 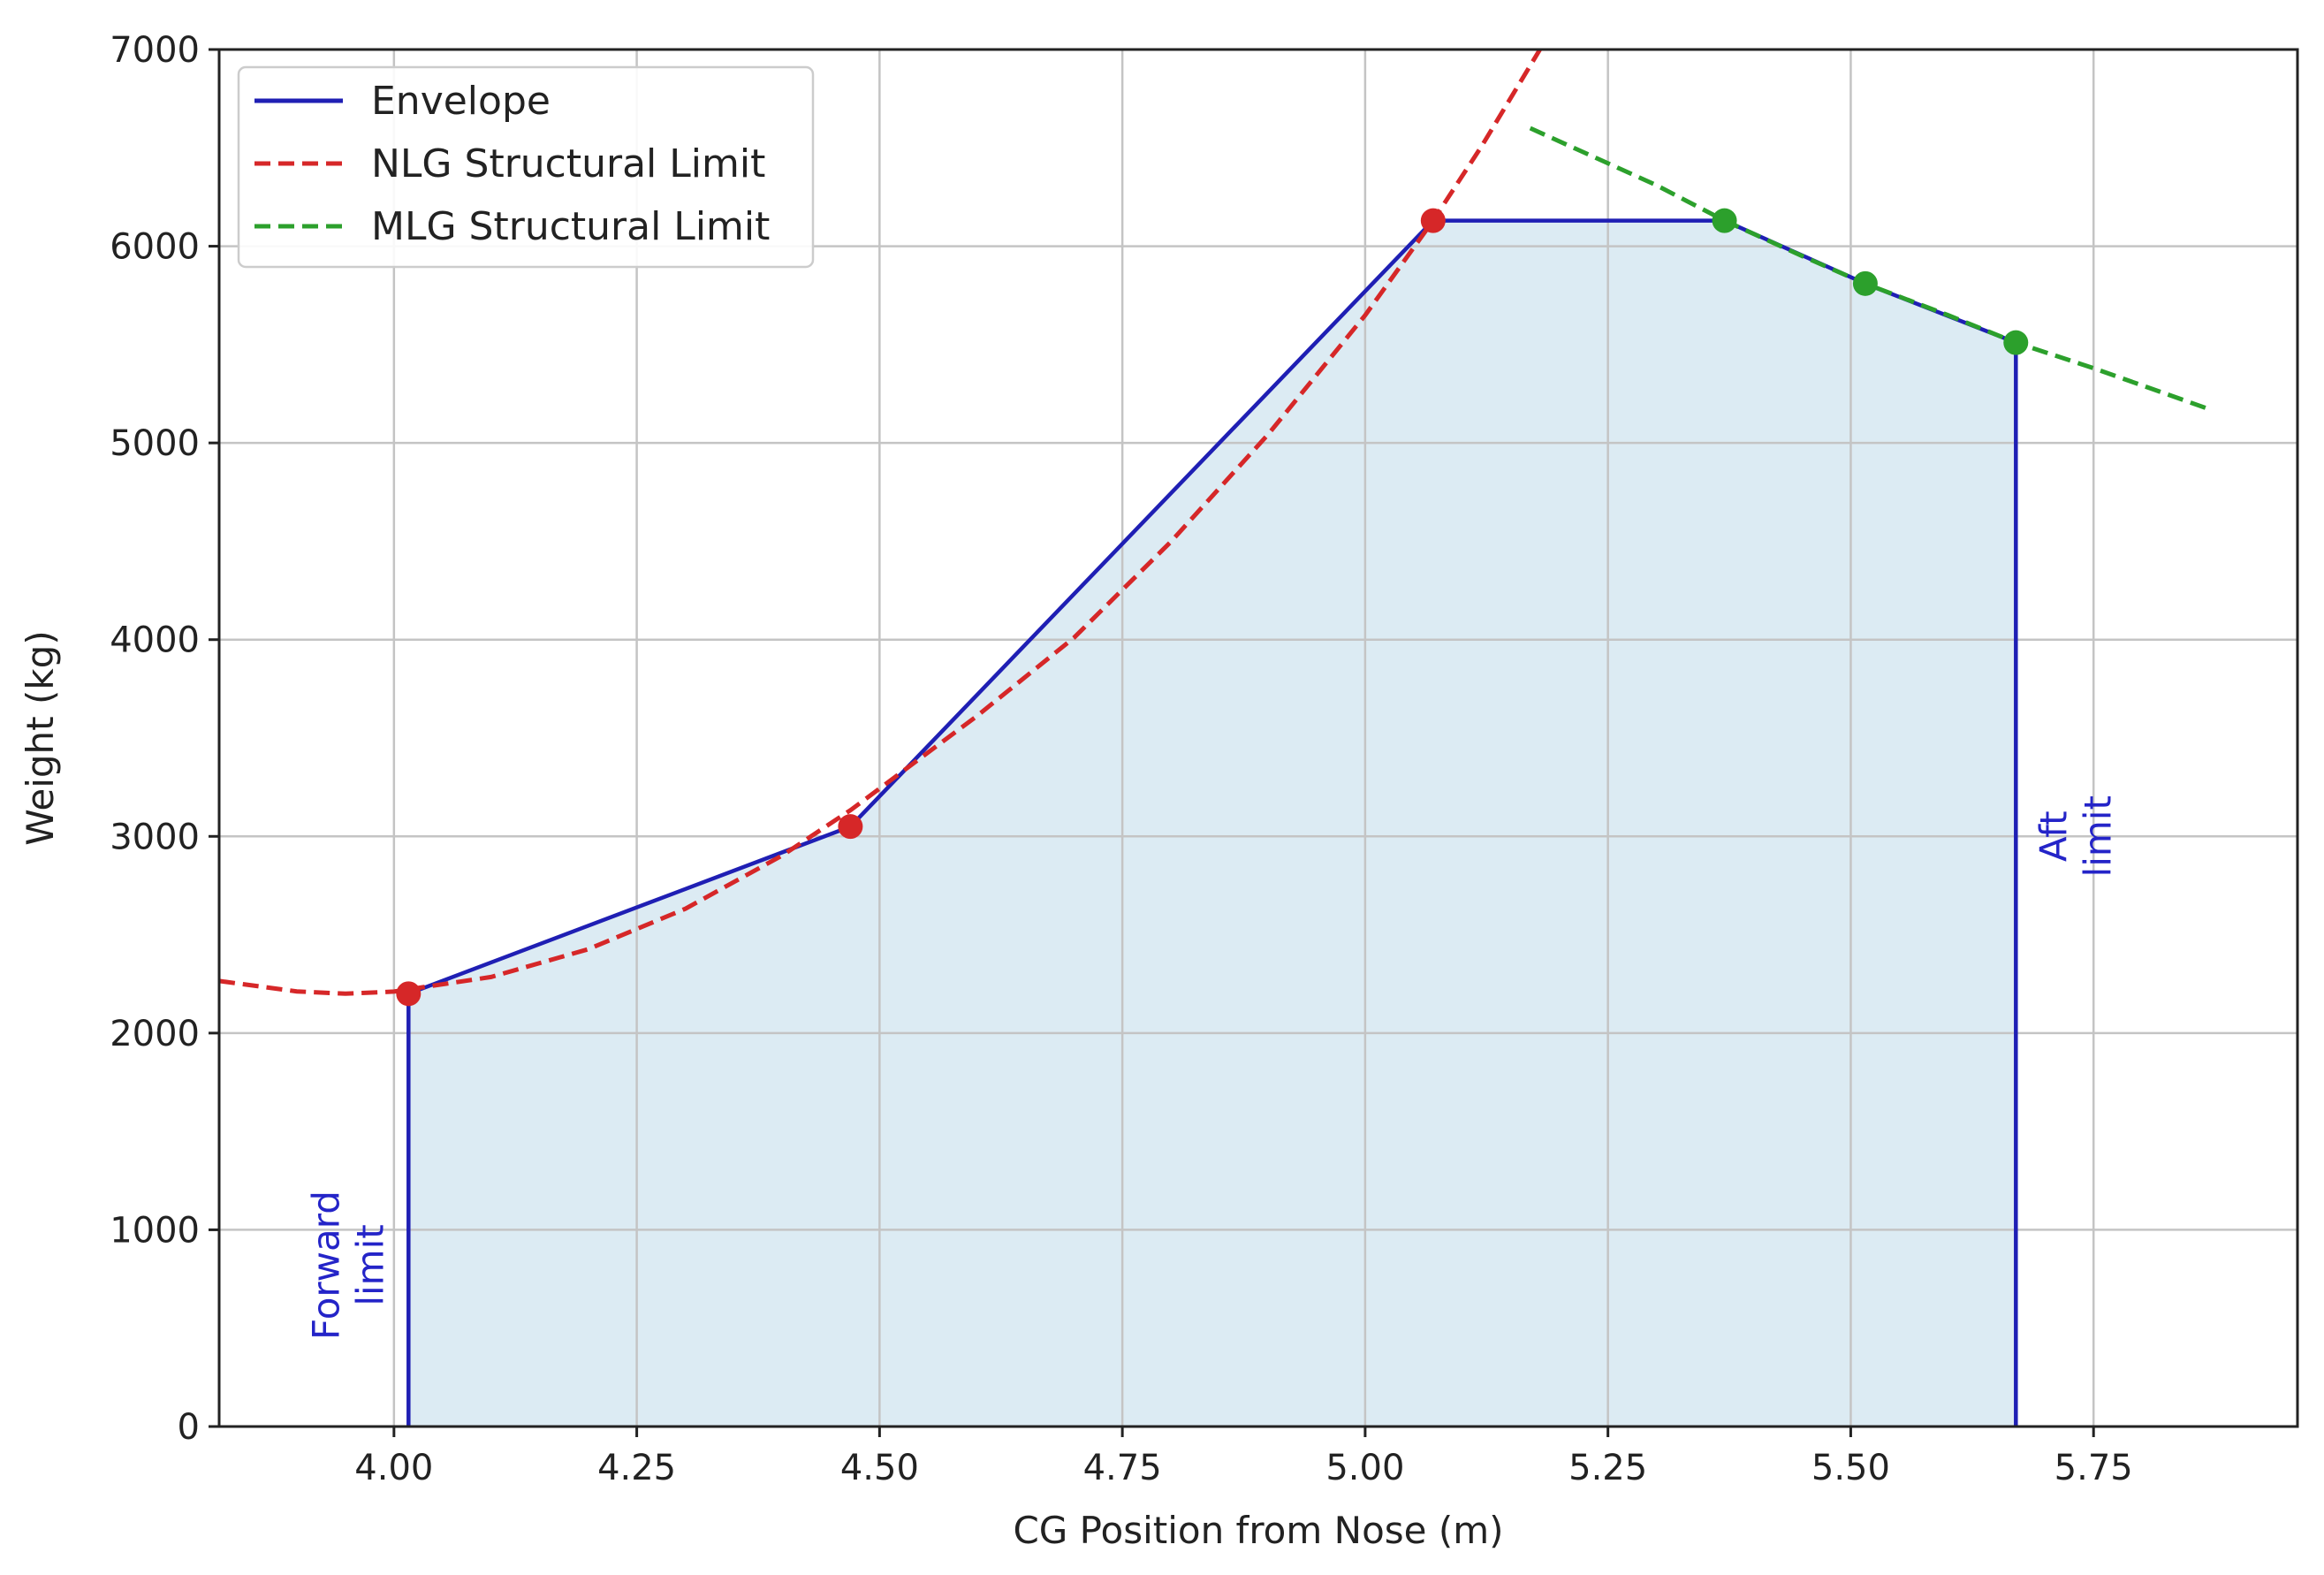 I want to click on y-tick-label: 5000, so click(x=155, y=444).